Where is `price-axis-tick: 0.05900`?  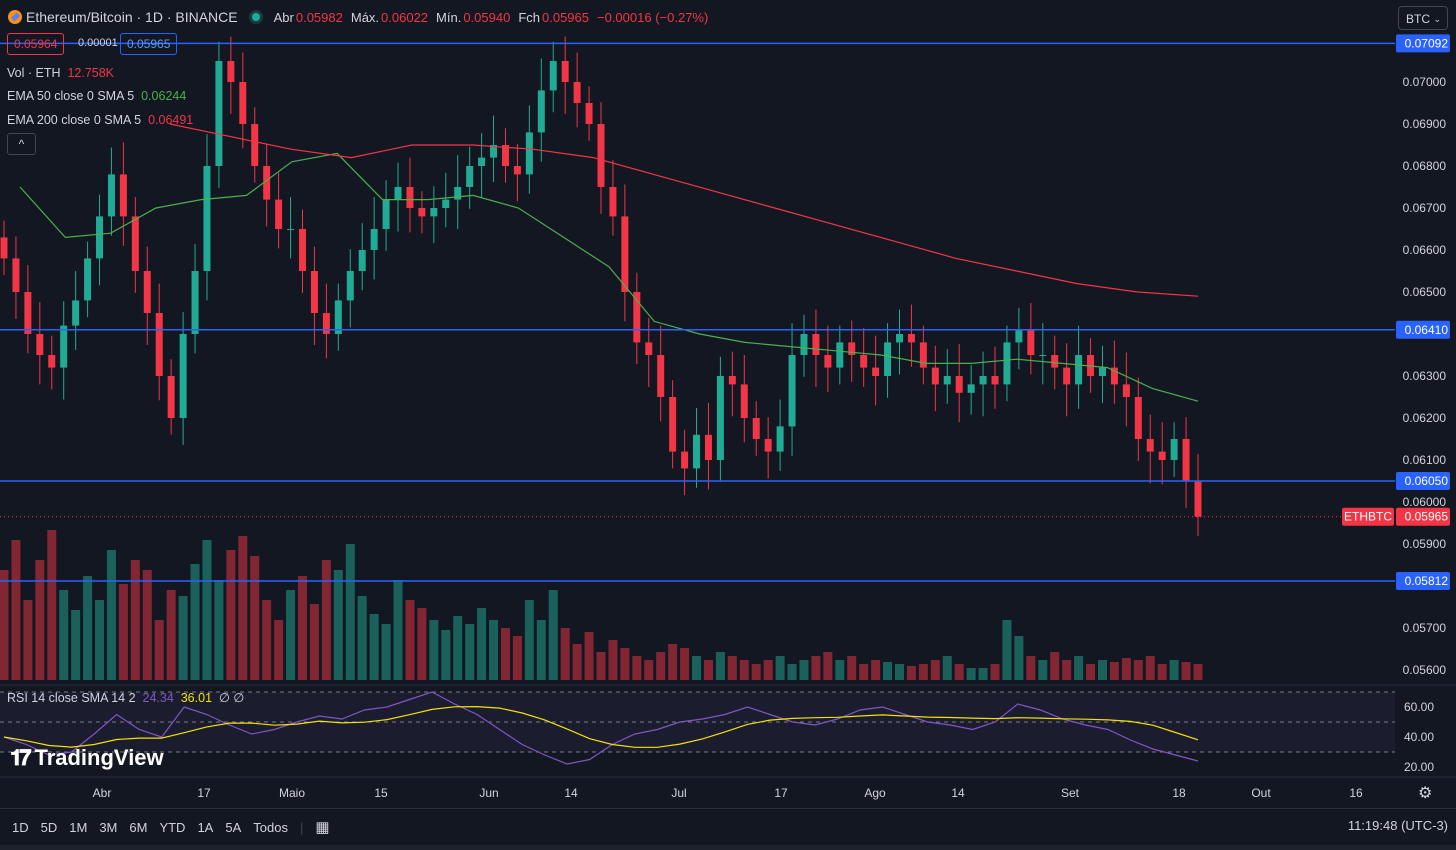
price-axis-tick: 0.05900 is located at coordinates (1425, 544).